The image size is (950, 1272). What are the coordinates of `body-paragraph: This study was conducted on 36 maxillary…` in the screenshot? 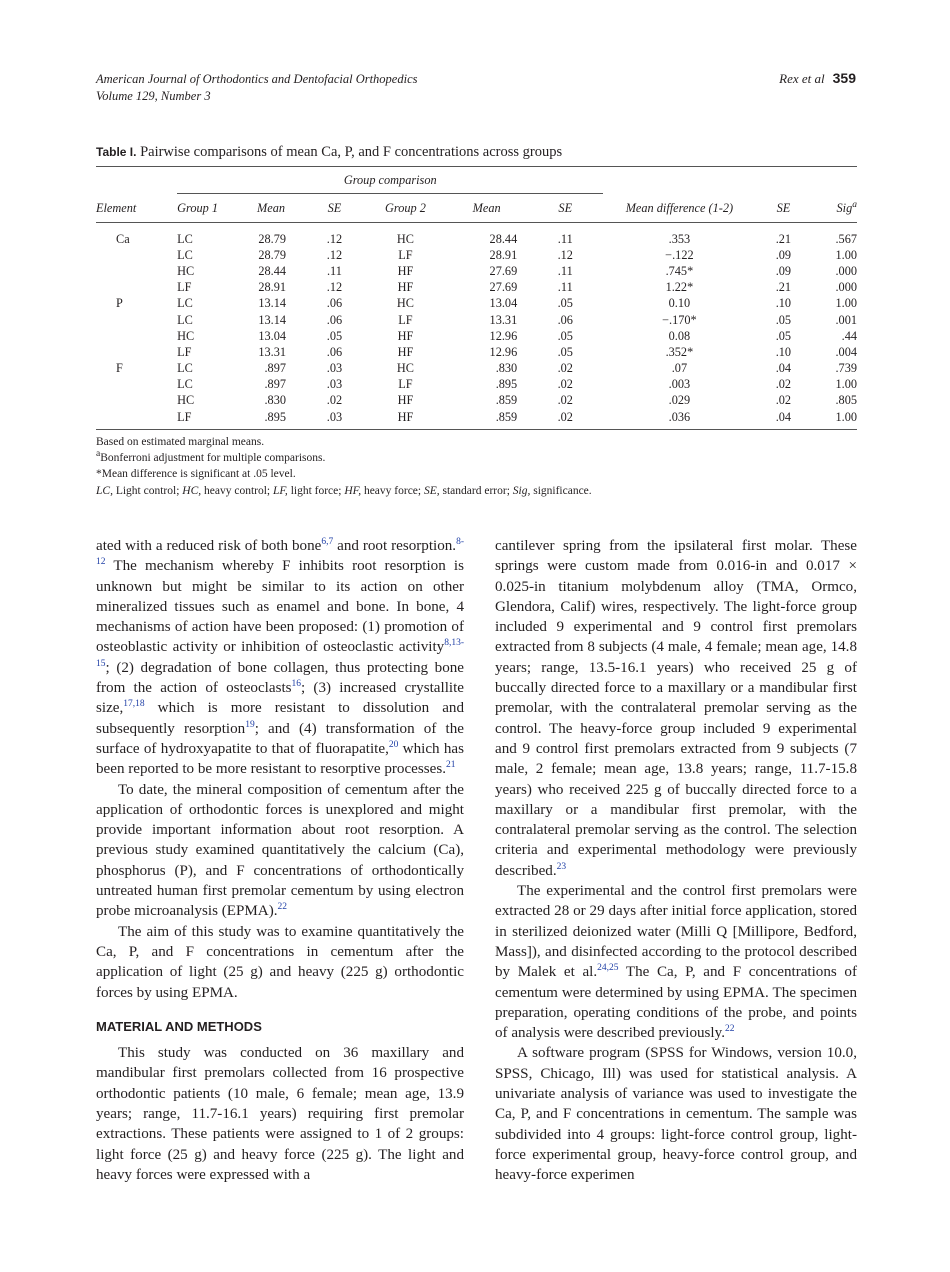 It's located at (280, 1114).